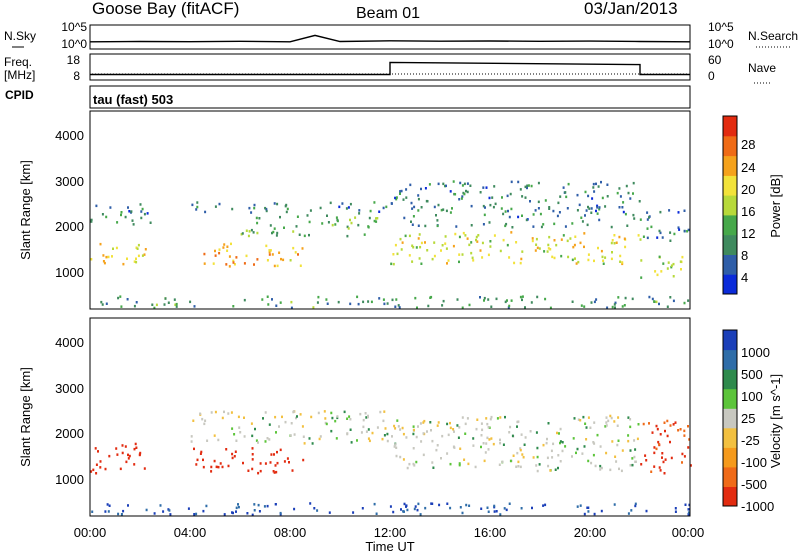 Image resolution: width=800 pixels, height=554 pixels. What do you see at coordinates (752, 374) in the screenshot?
I see `velocity-cbar-tick-500: 500` at bounding box center [752, 374].